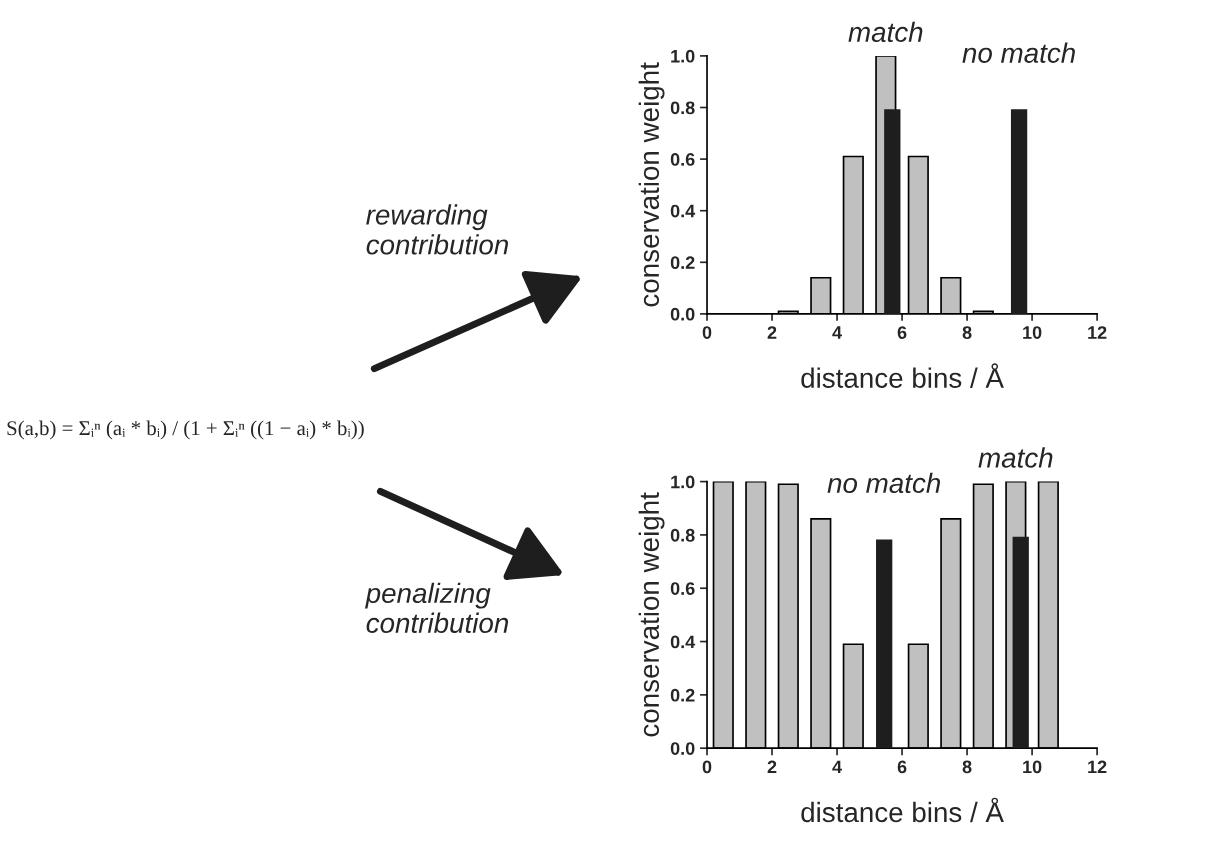  What do you see at coordinates (437, 608) in the screenshot?
I see `text: penalizing contribution` at bounding box center [437, 608].